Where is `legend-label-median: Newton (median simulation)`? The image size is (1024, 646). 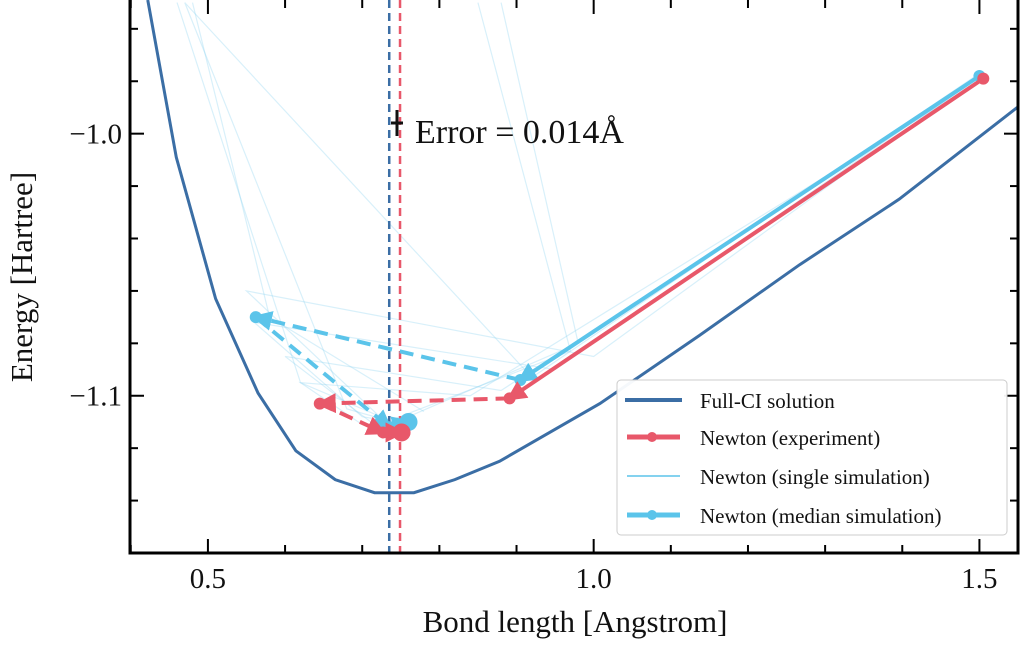 legend-label-median: Newton (median simulation) is located at coordinates (820, 516).